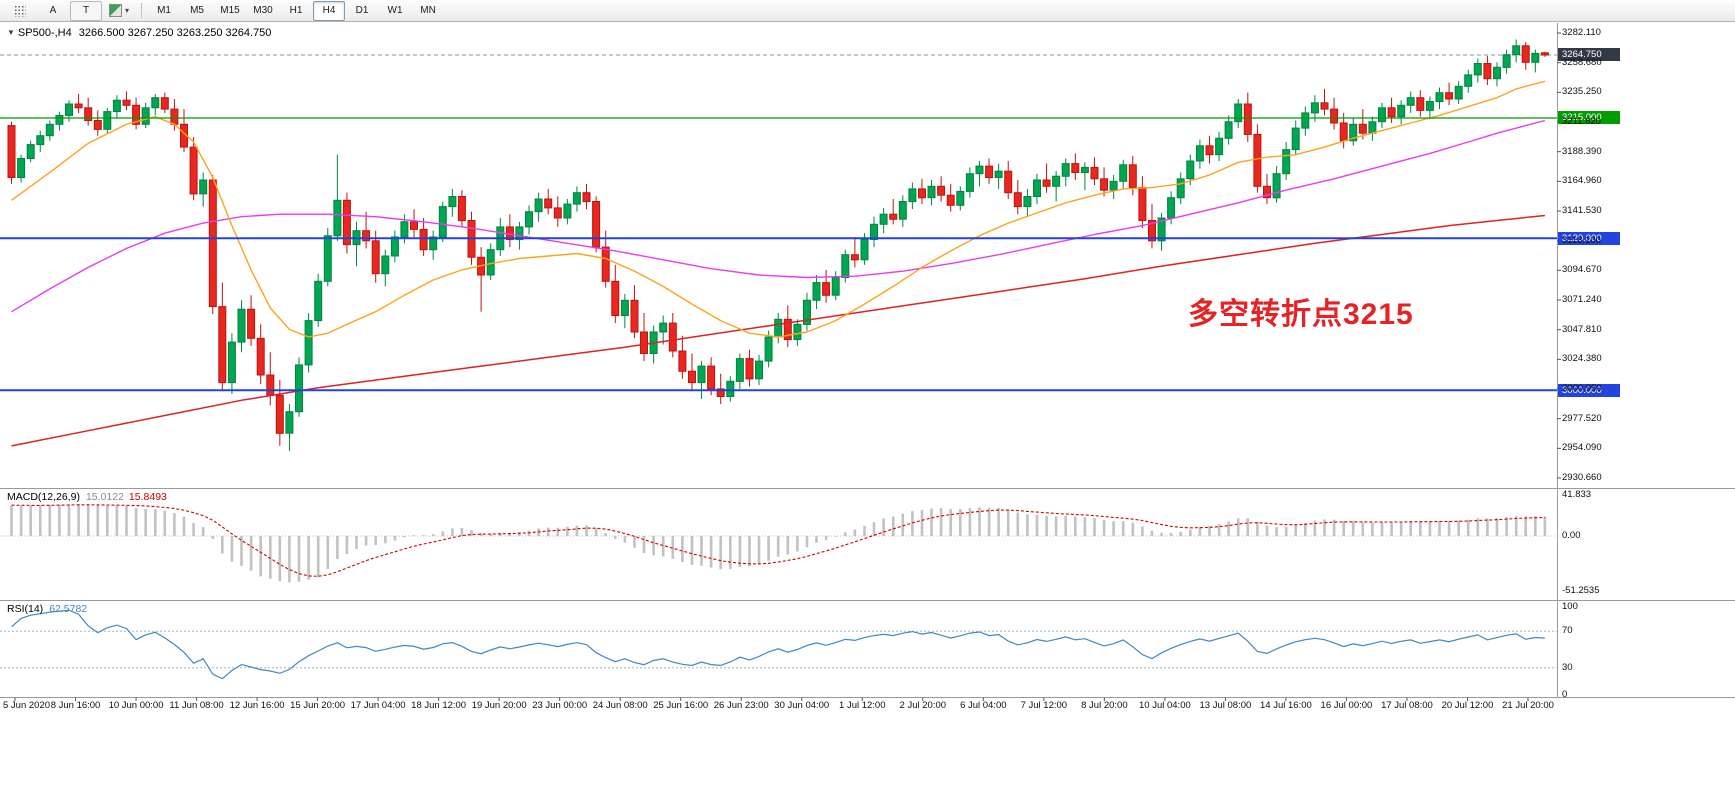 The image size is (1735, 790). Describe the element at coordinates (115, 10) in the screenshot. I see `template-icon` at that location.